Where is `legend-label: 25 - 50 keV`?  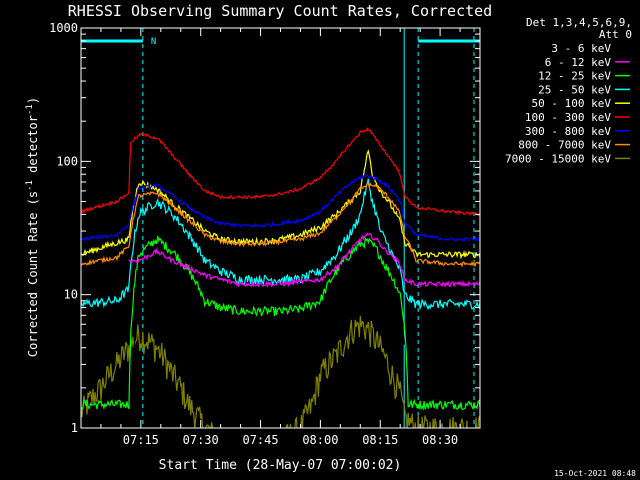
legend-label: 25 - 50 keV is located at coordinates (574, 89).